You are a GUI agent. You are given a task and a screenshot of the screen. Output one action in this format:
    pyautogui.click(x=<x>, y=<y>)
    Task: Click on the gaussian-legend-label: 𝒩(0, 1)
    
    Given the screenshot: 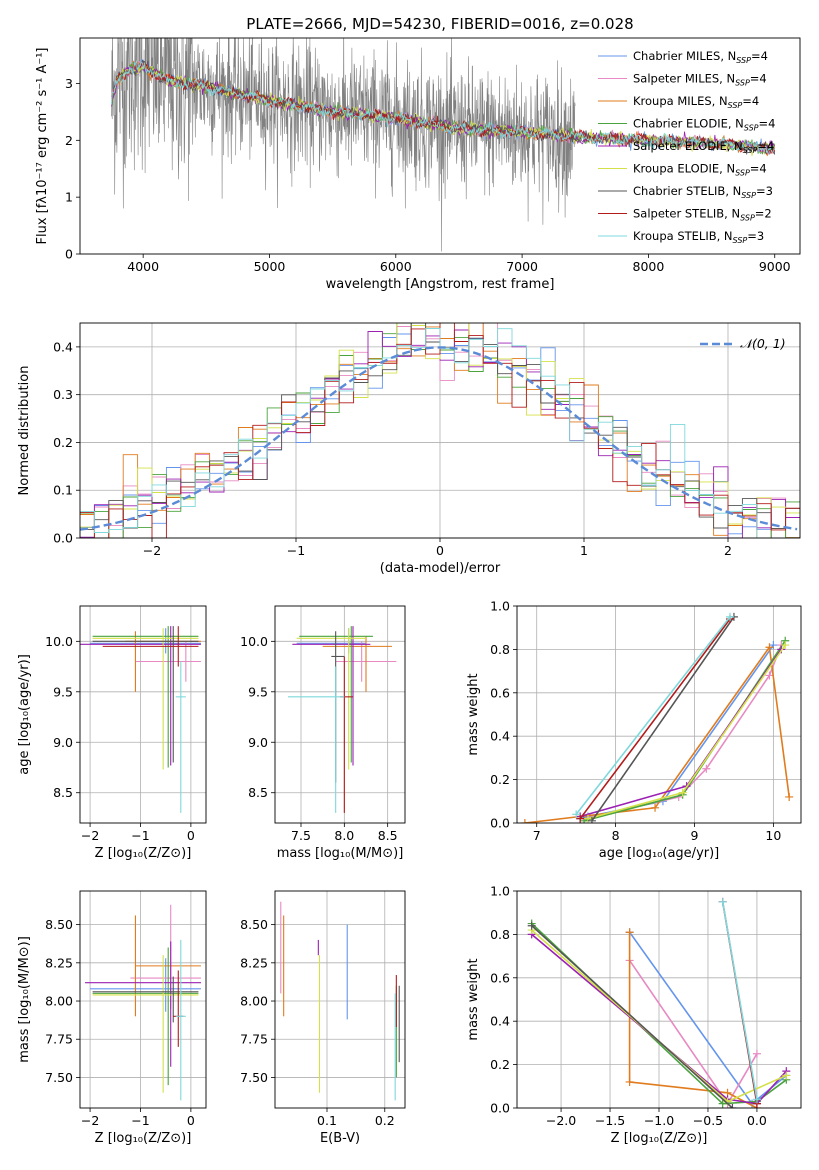 What is the action you would take?
    pyautogui.click(x=763, y=343)
    